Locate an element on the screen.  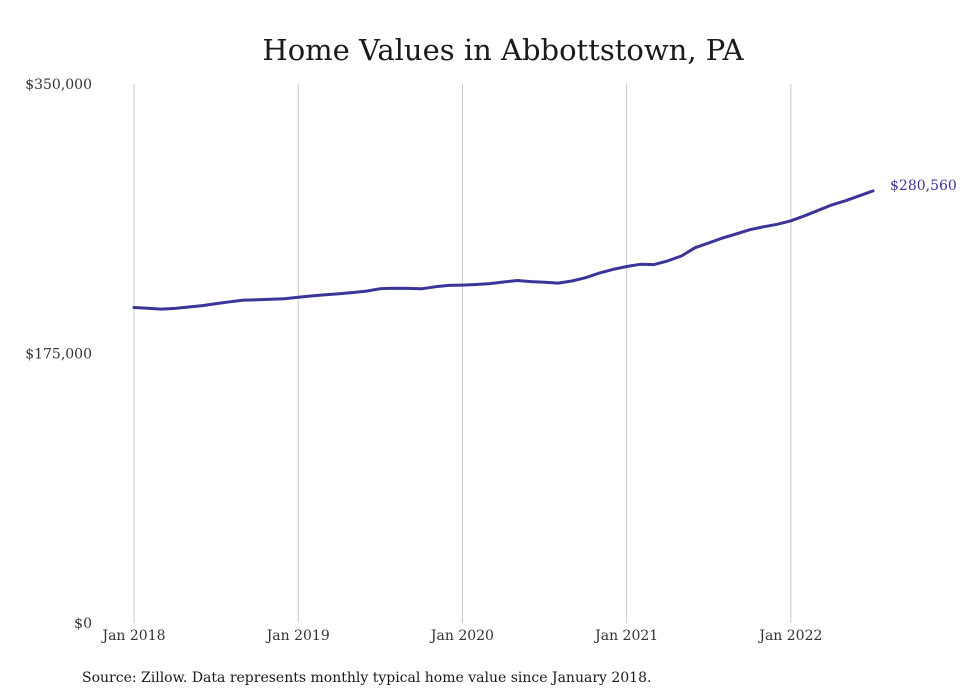
x-tick-label: Jan 2019 is located at coordinates (297, 636).